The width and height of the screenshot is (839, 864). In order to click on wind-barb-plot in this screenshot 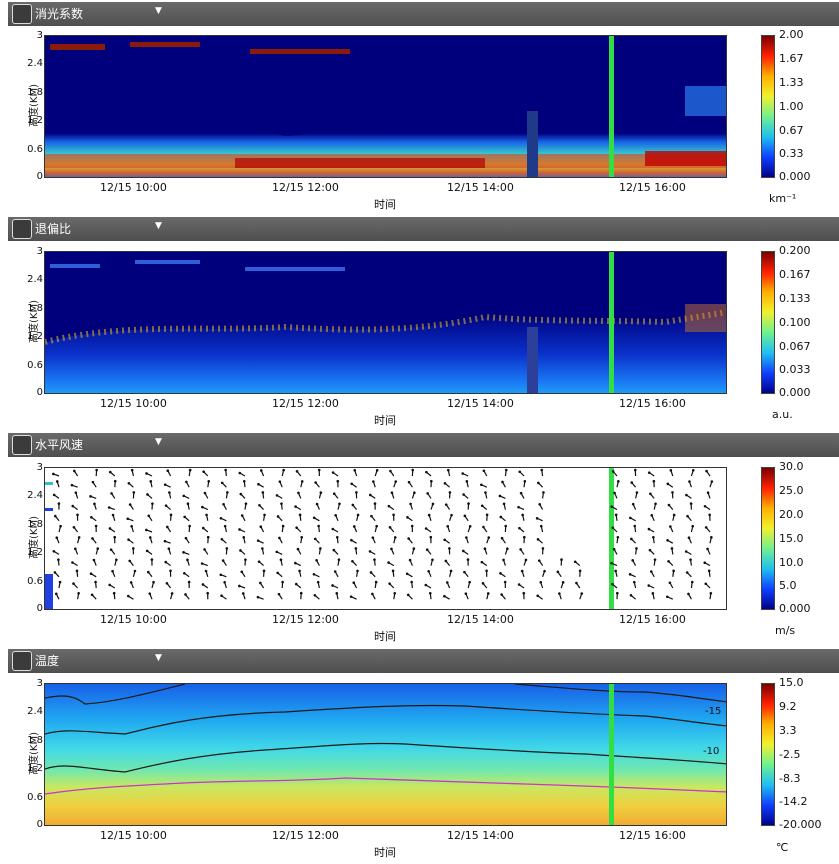, I will do `click(385, 538)`.